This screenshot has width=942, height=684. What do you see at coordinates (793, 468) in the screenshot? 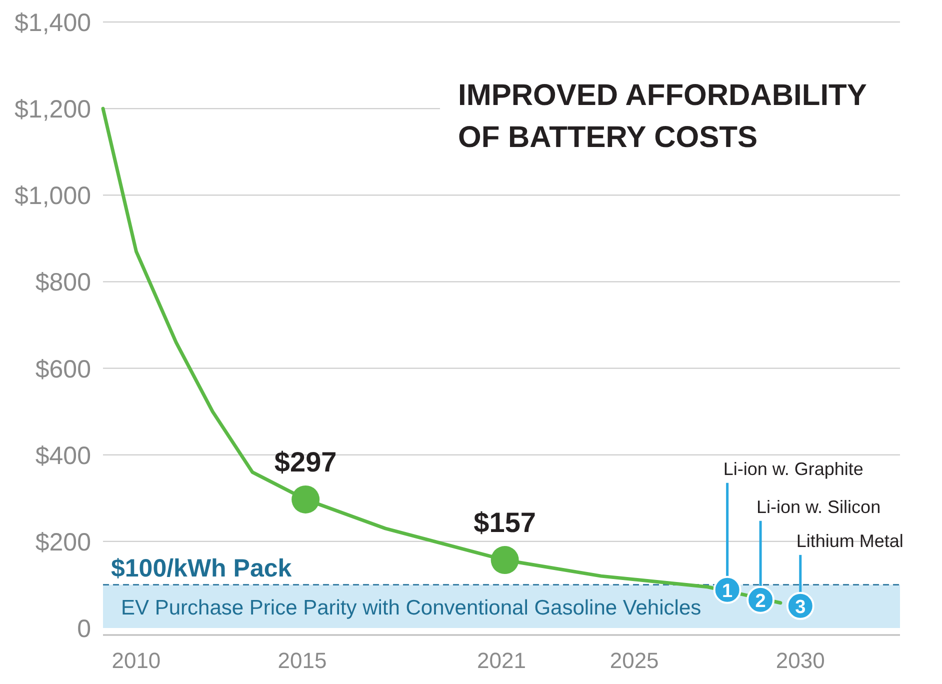
I see `annotation: Li-ion w. Graphite` at bounding box center [793, 468].